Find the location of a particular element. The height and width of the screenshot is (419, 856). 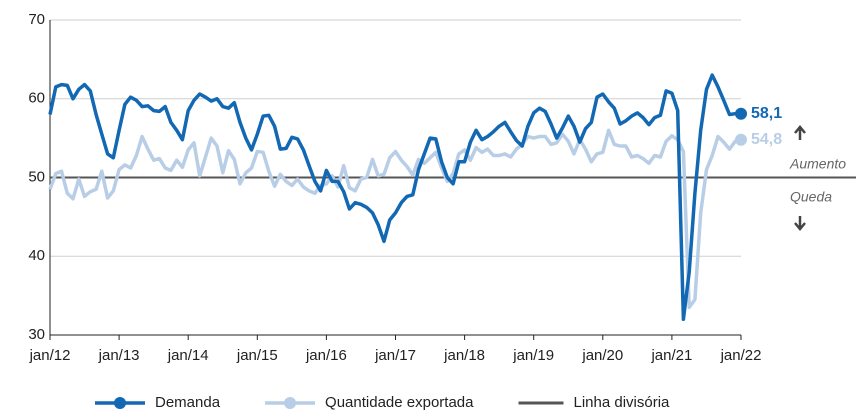

y-tick-label: 50 is located at coordinates (36, 176).